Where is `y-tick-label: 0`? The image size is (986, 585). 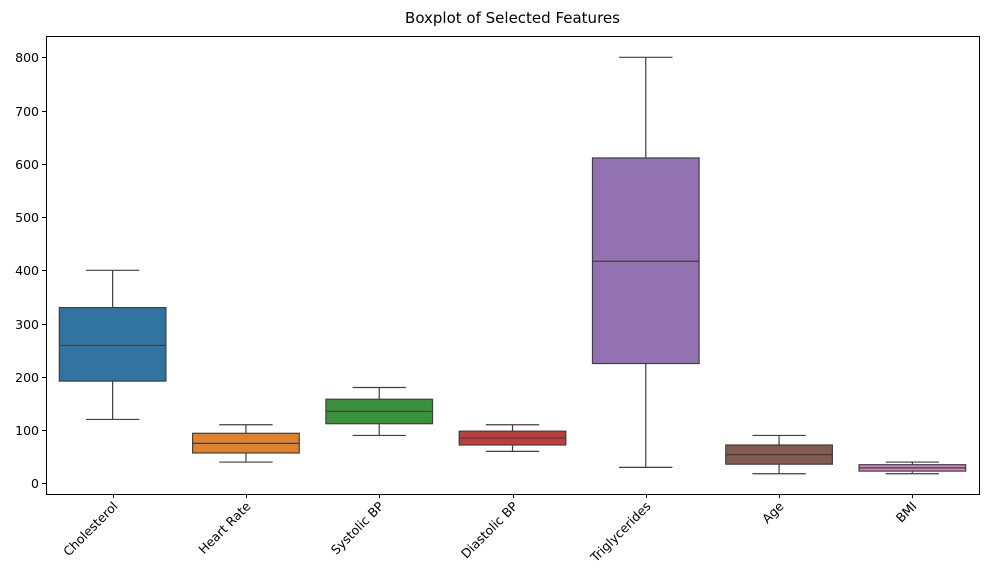 y-tick-label: 0 is located at coordinates (35, 483).